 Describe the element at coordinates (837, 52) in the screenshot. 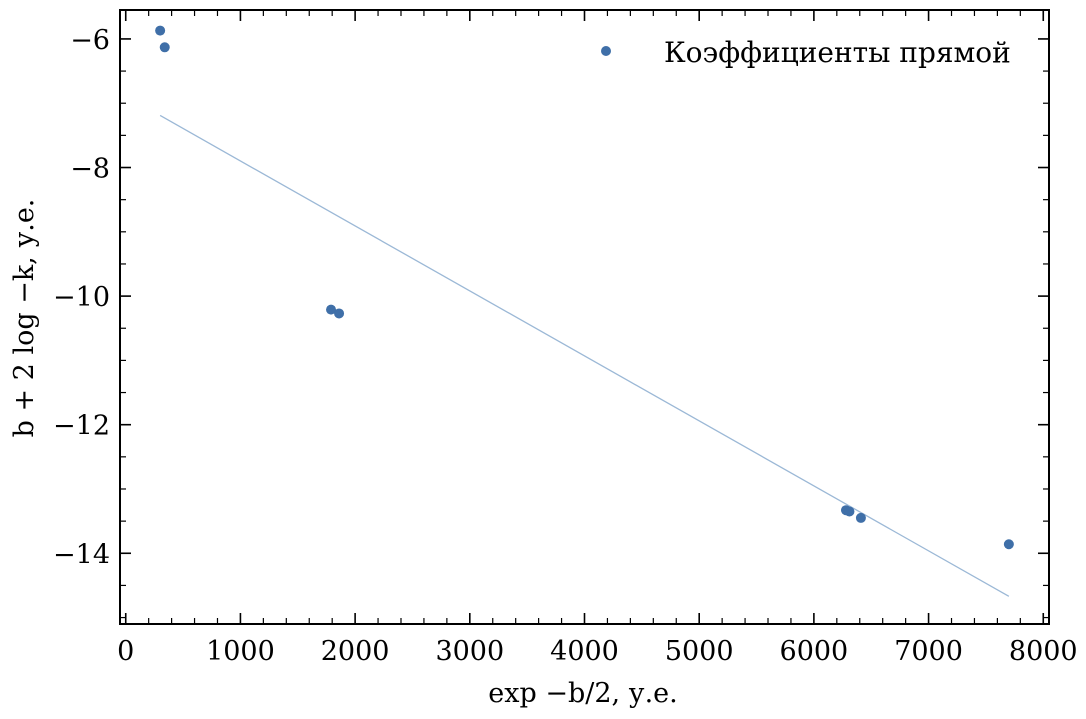

I see `legend-label: Коэффициенты прямой` at that location.